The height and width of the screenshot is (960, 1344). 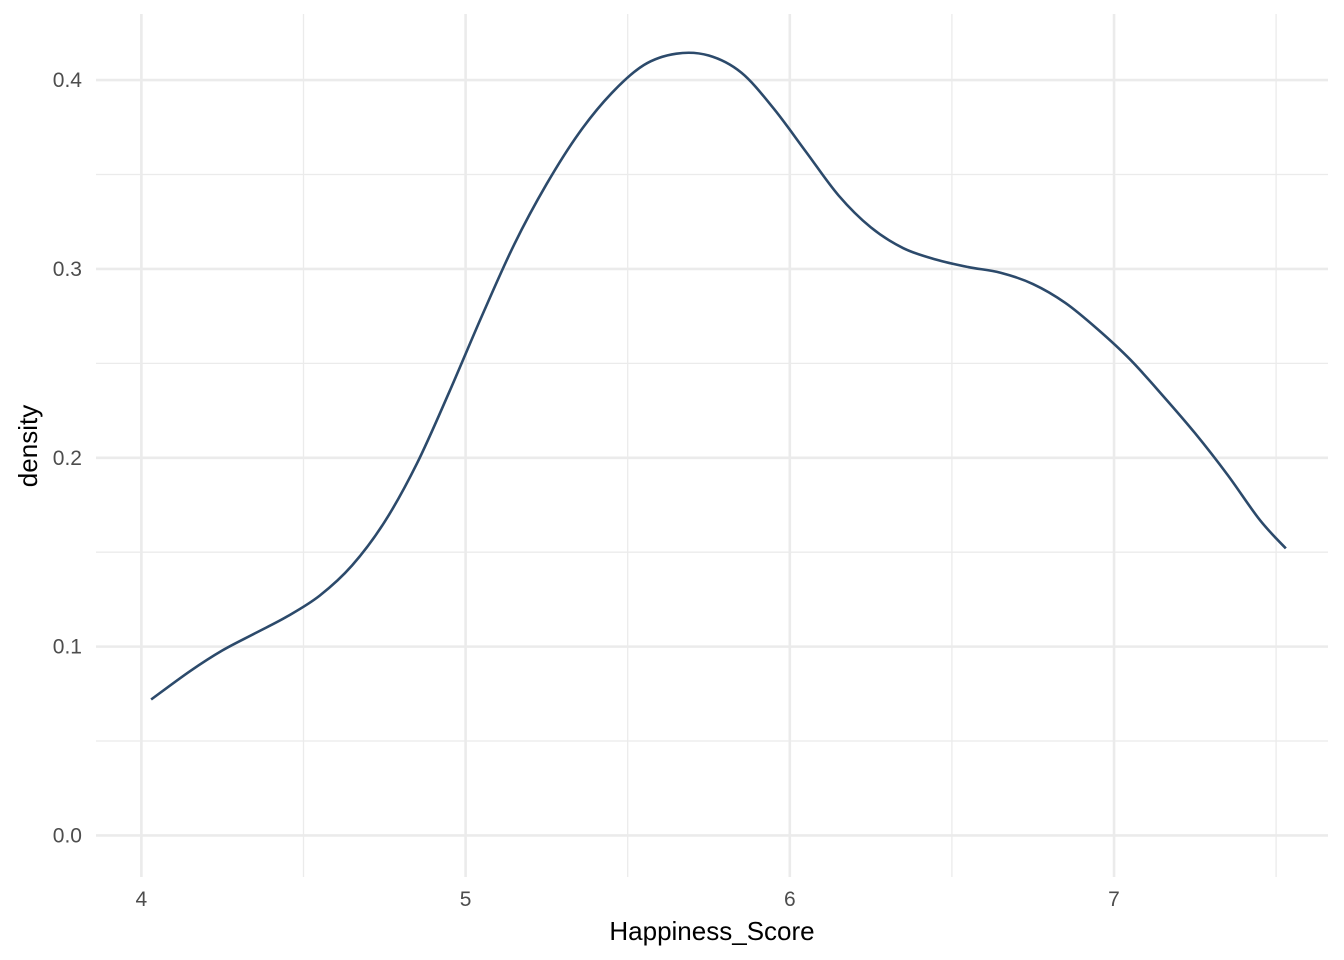 I want to click on y-tick-label: 0.4, so click(x=68, y=80).